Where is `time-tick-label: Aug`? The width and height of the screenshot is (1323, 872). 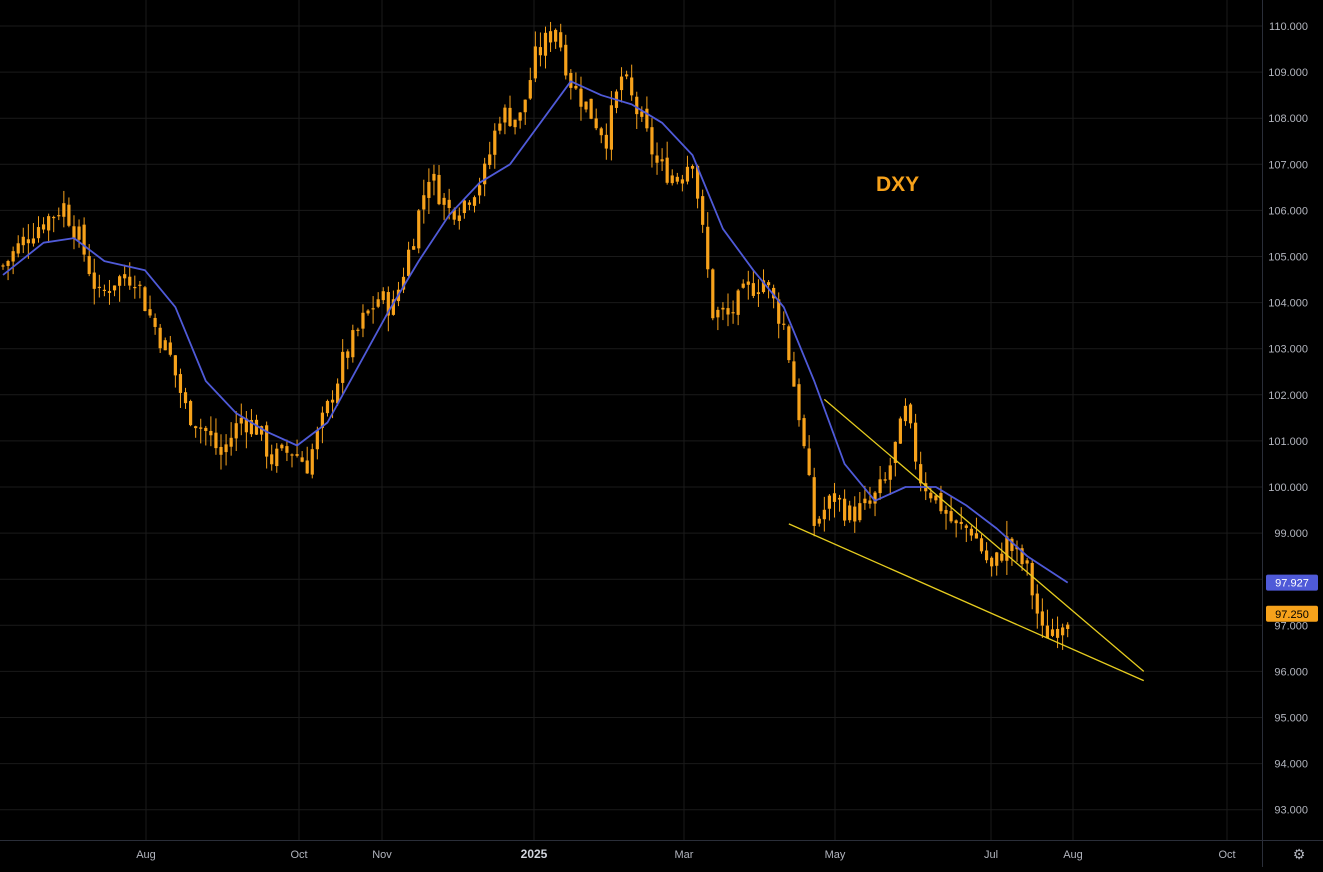 time-tick-label: Aug is located at coordinates (1073, 855).